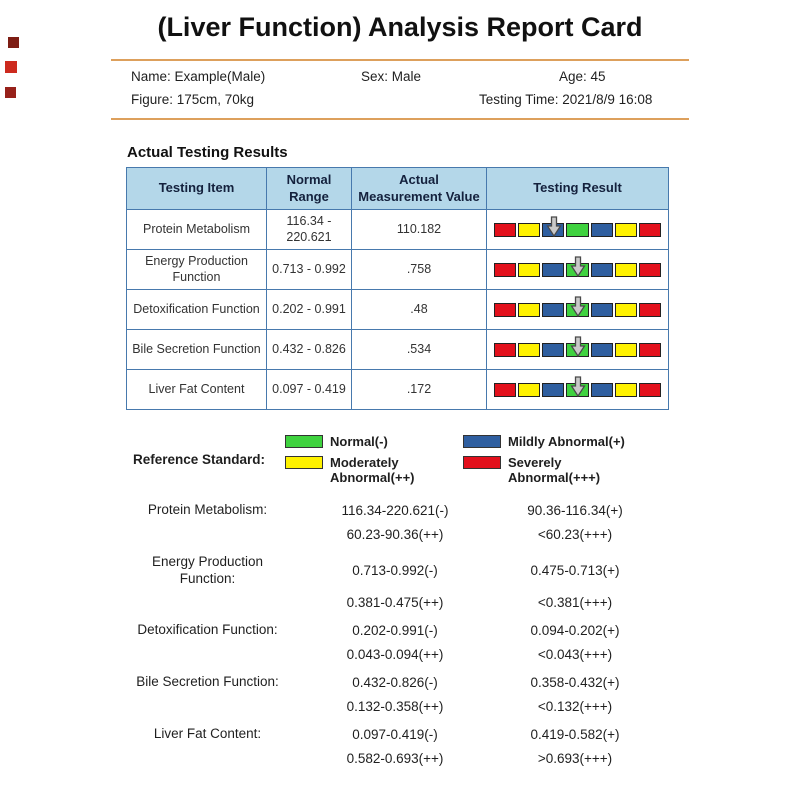  I want to click on reference-range-severe: <0.381(+++), so click(575, 603).